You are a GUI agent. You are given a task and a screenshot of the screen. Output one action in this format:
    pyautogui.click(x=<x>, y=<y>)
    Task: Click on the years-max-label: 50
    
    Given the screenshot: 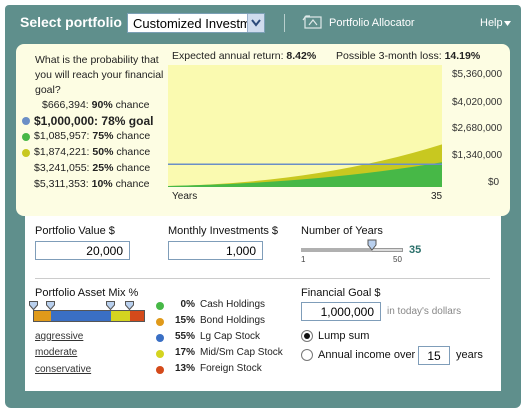 What is the action you would take?
    pyautogui.click(x=397, y=259)
    